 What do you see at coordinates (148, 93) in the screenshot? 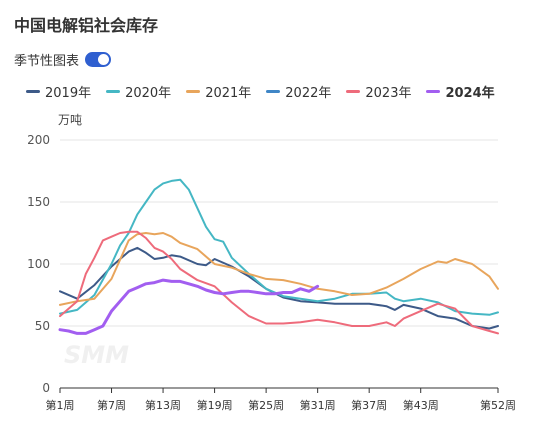
I see `legend-label: 2020年` at bounding box center [148, 93].